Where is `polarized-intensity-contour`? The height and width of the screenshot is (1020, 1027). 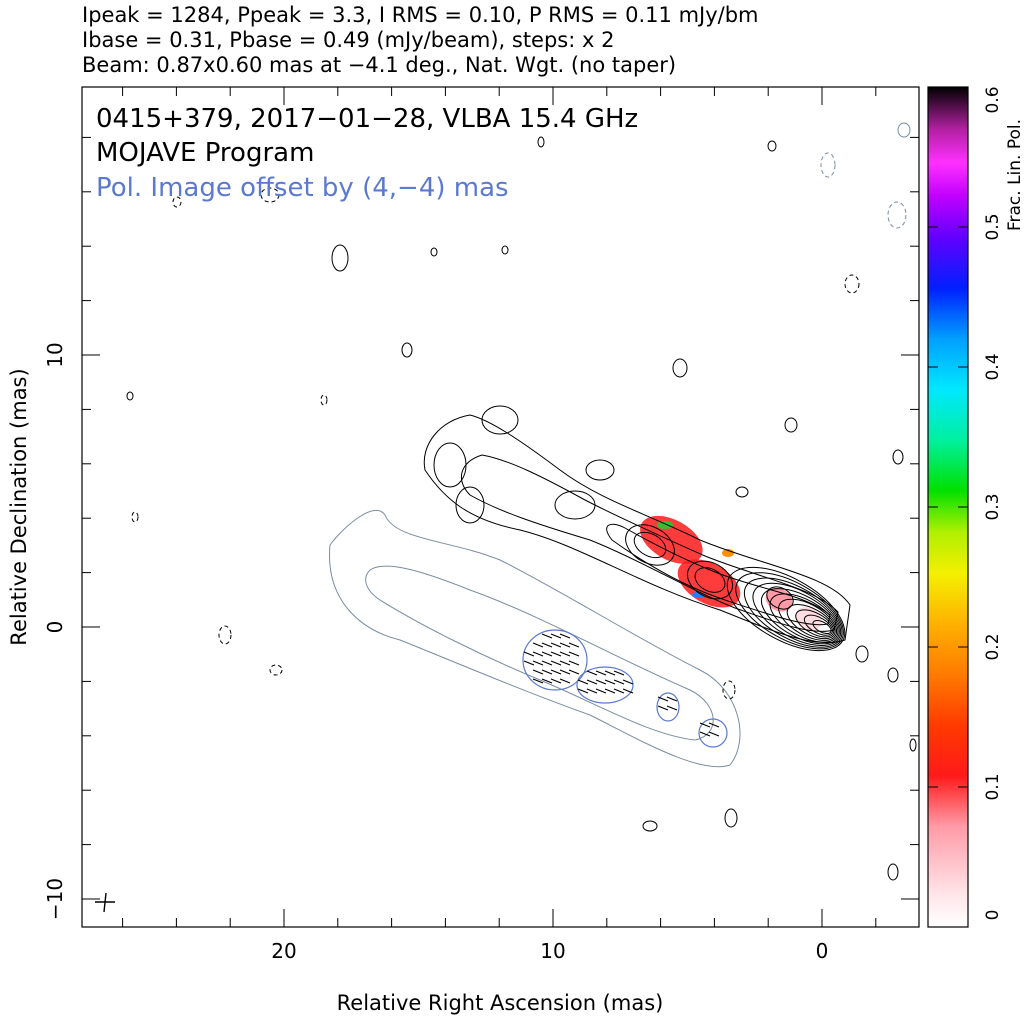
polarized-intensity-contour is located at coordinates (535, 638).